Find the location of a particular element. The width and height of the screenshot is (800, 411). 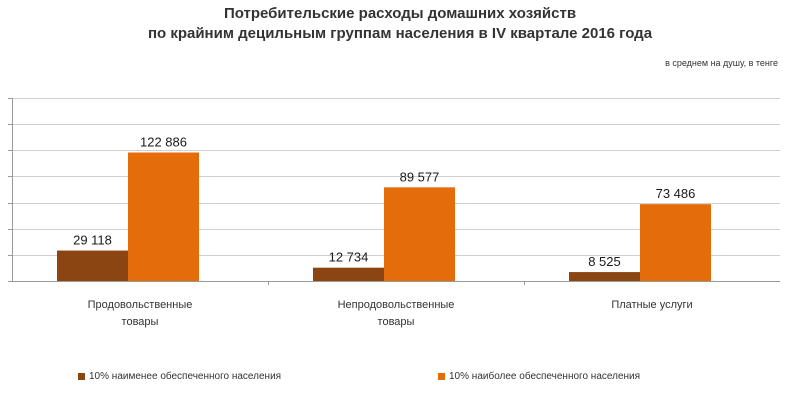

data-label-low-1: 29 118 is located at coordinates (92, 240).